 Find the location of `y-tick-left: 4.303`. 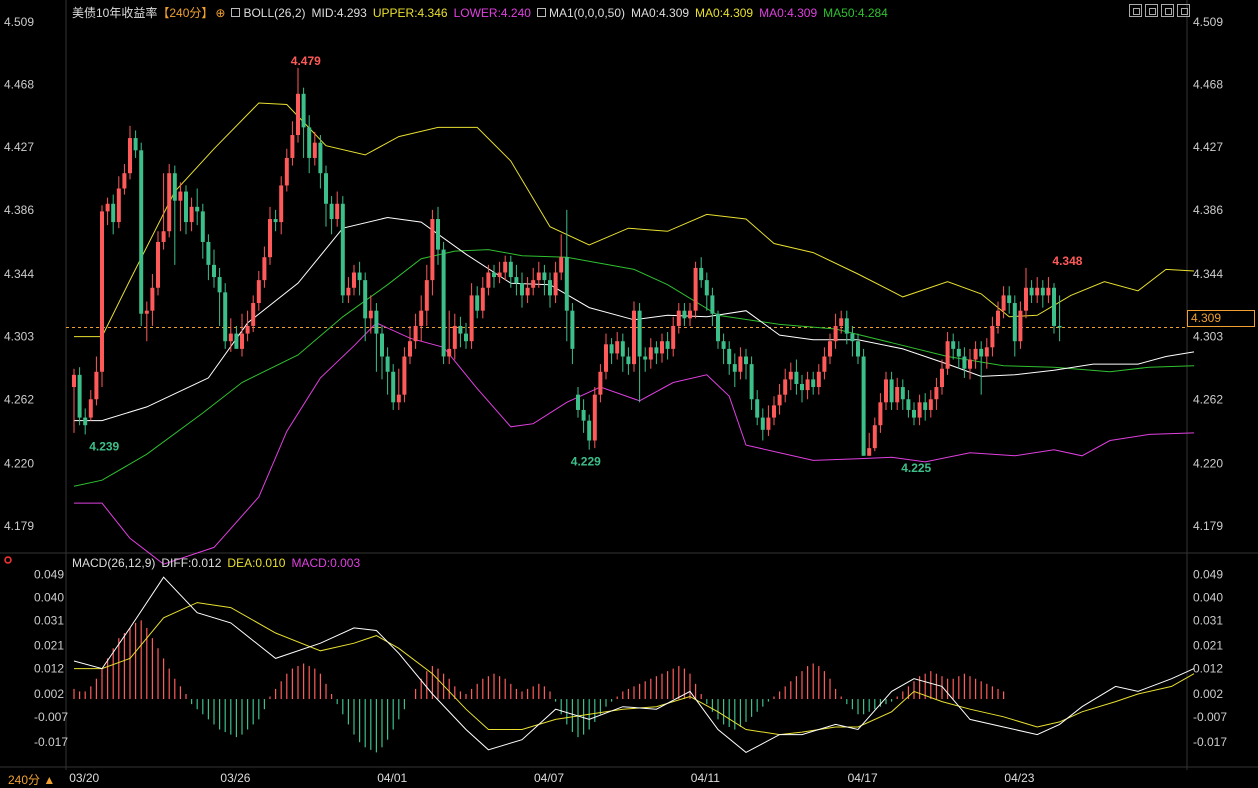

y-tick-left: 4.303 is located at coordinates (19, 337).